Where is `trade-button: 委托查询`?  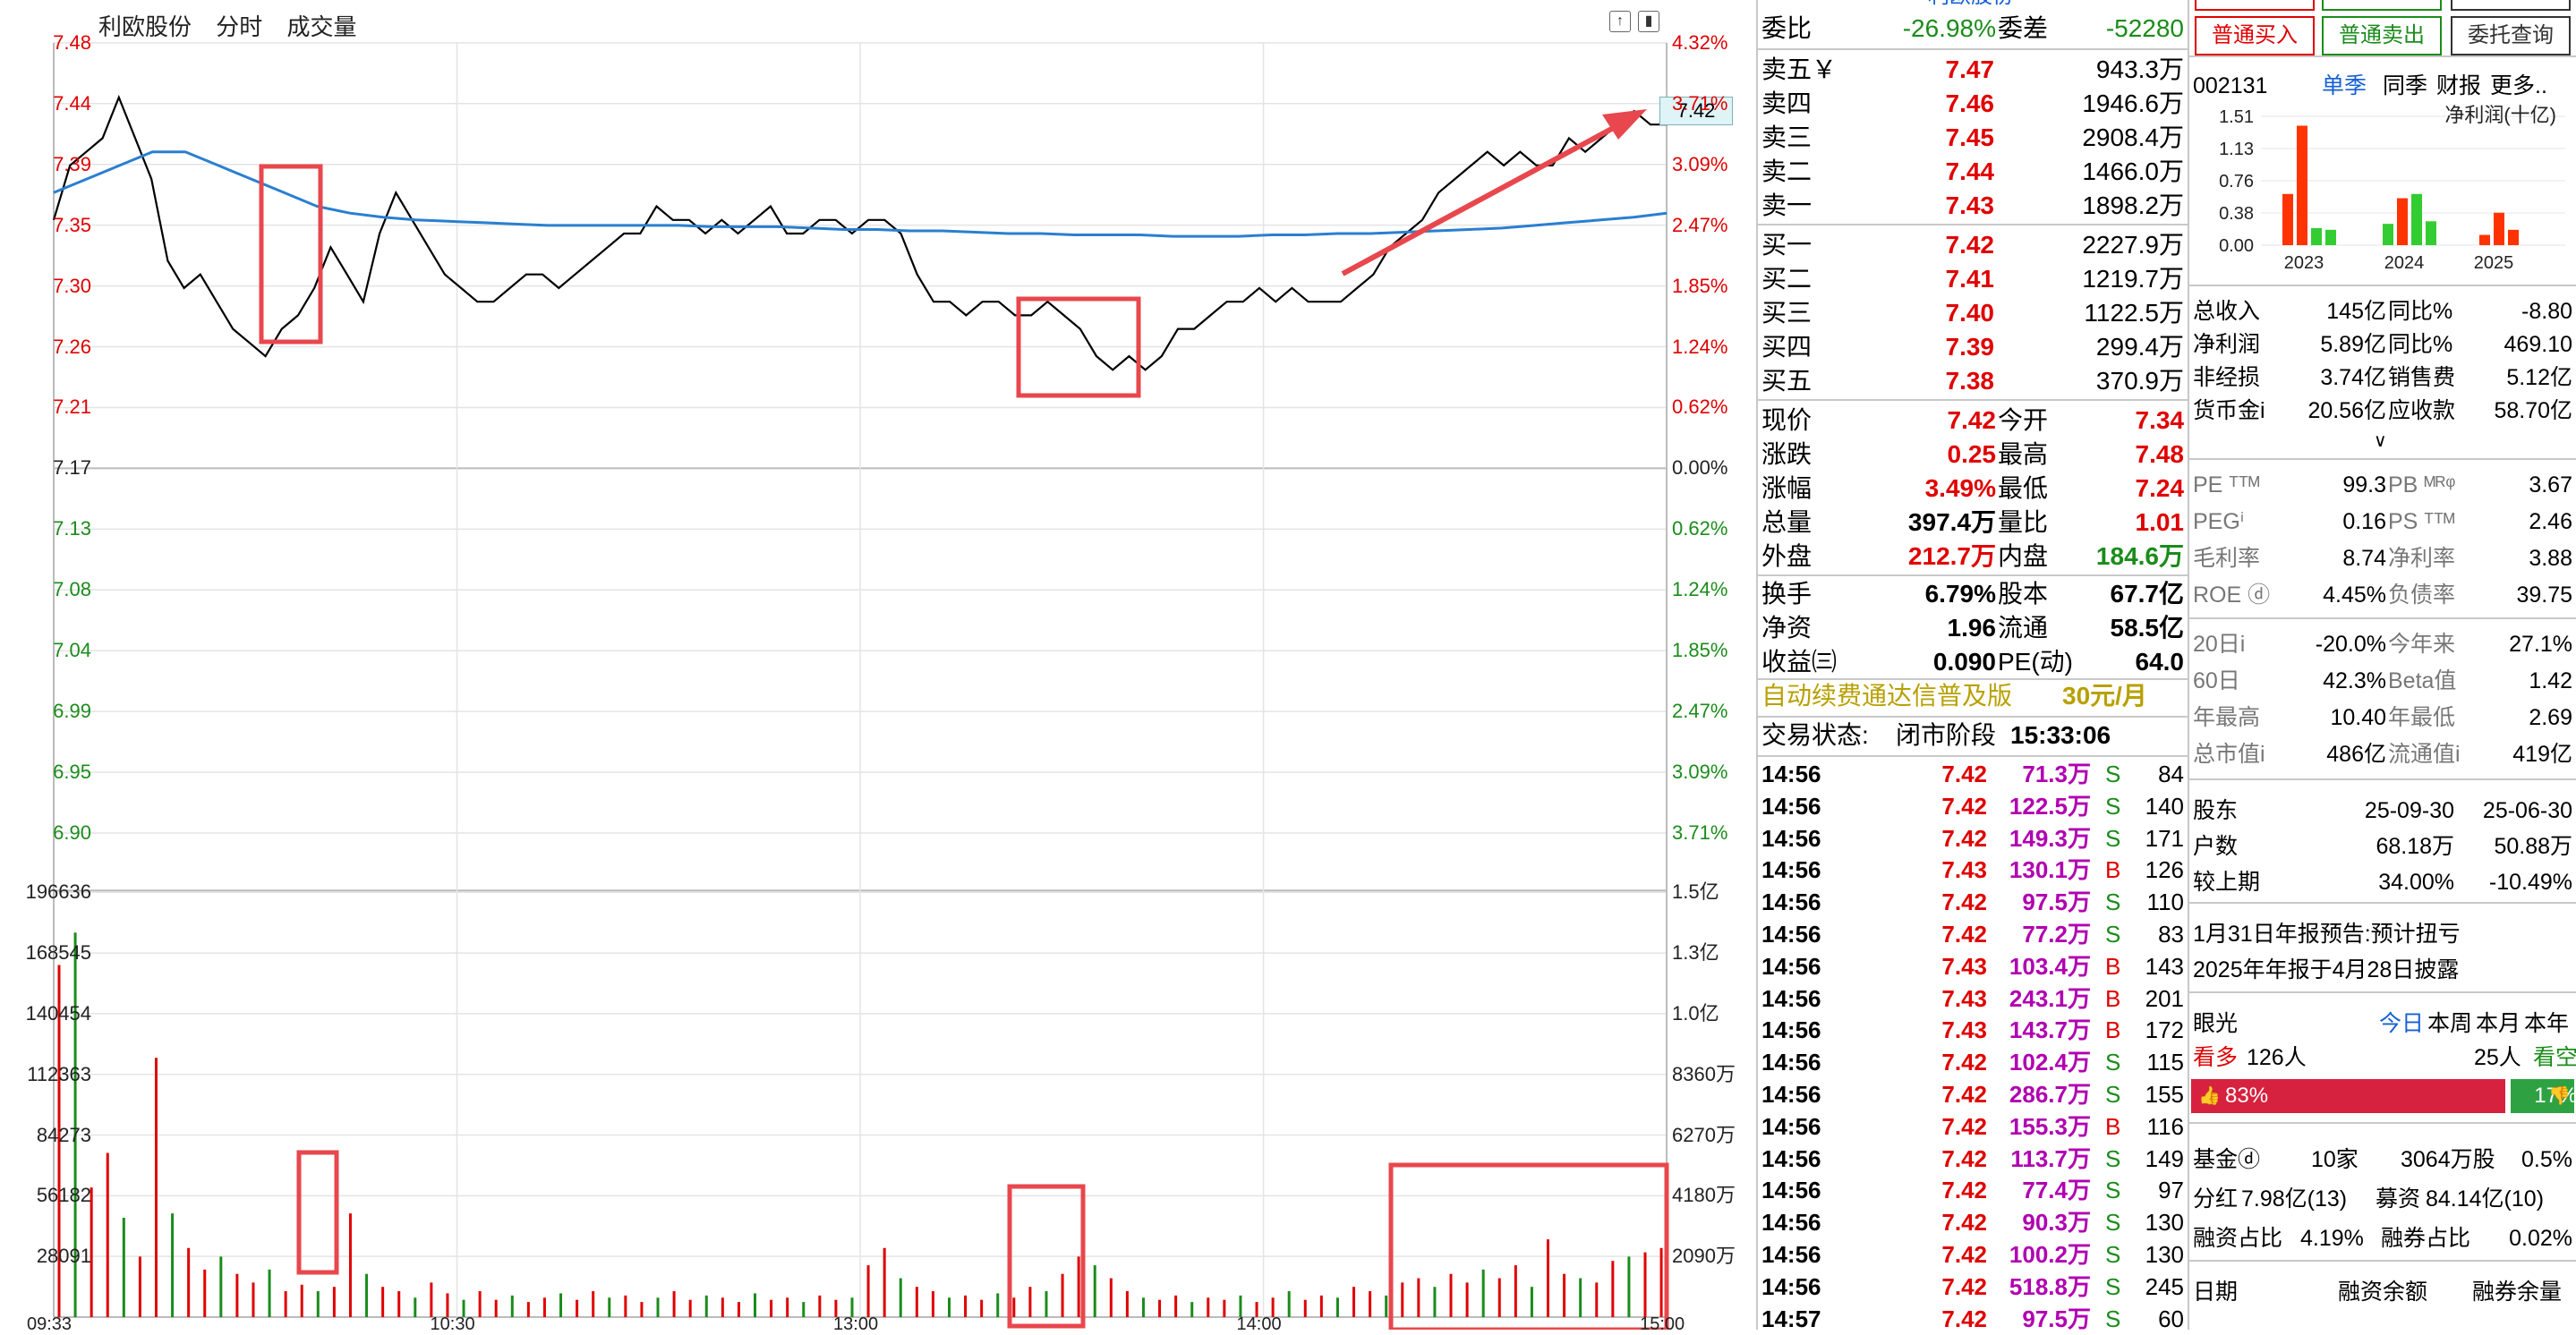
trade-button: 委托查询 is located at coordinates (2511, 35).